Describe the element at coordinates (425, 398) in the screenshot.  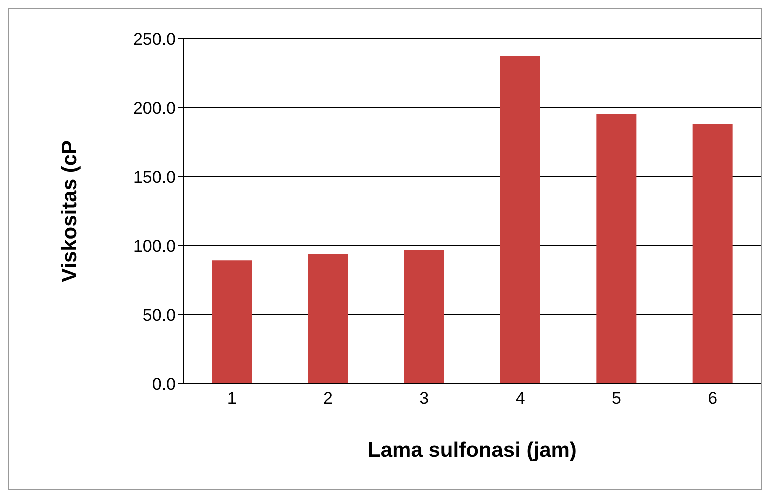
I see `x-tick-label: 3` at that location.